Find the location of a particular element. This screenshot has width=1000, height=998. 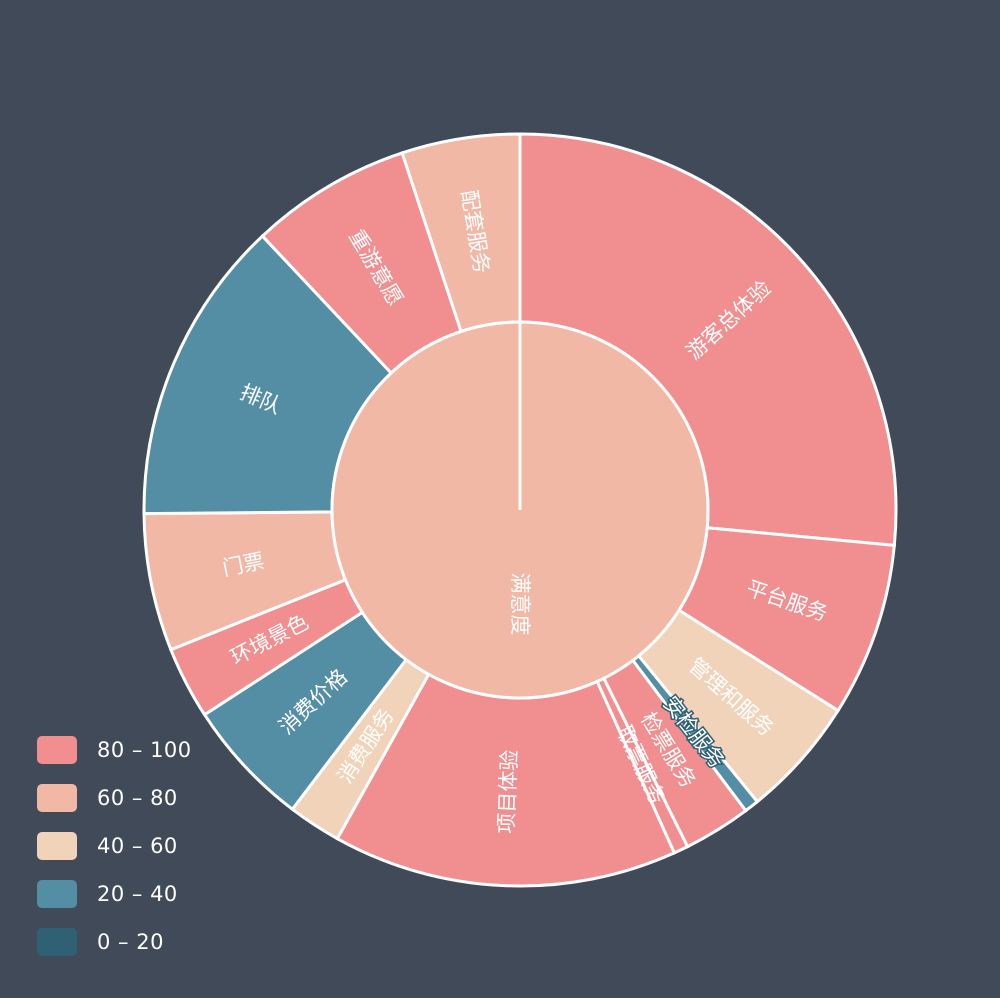

root-label: 满意度 is located at coordinates (520, 604).